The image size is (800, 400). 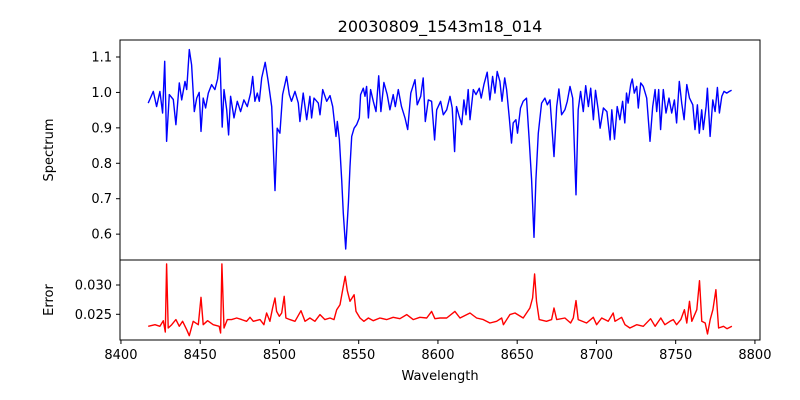 I want to click on spectrum-y-tick-label: 0.7, so click(x=101, y=199).